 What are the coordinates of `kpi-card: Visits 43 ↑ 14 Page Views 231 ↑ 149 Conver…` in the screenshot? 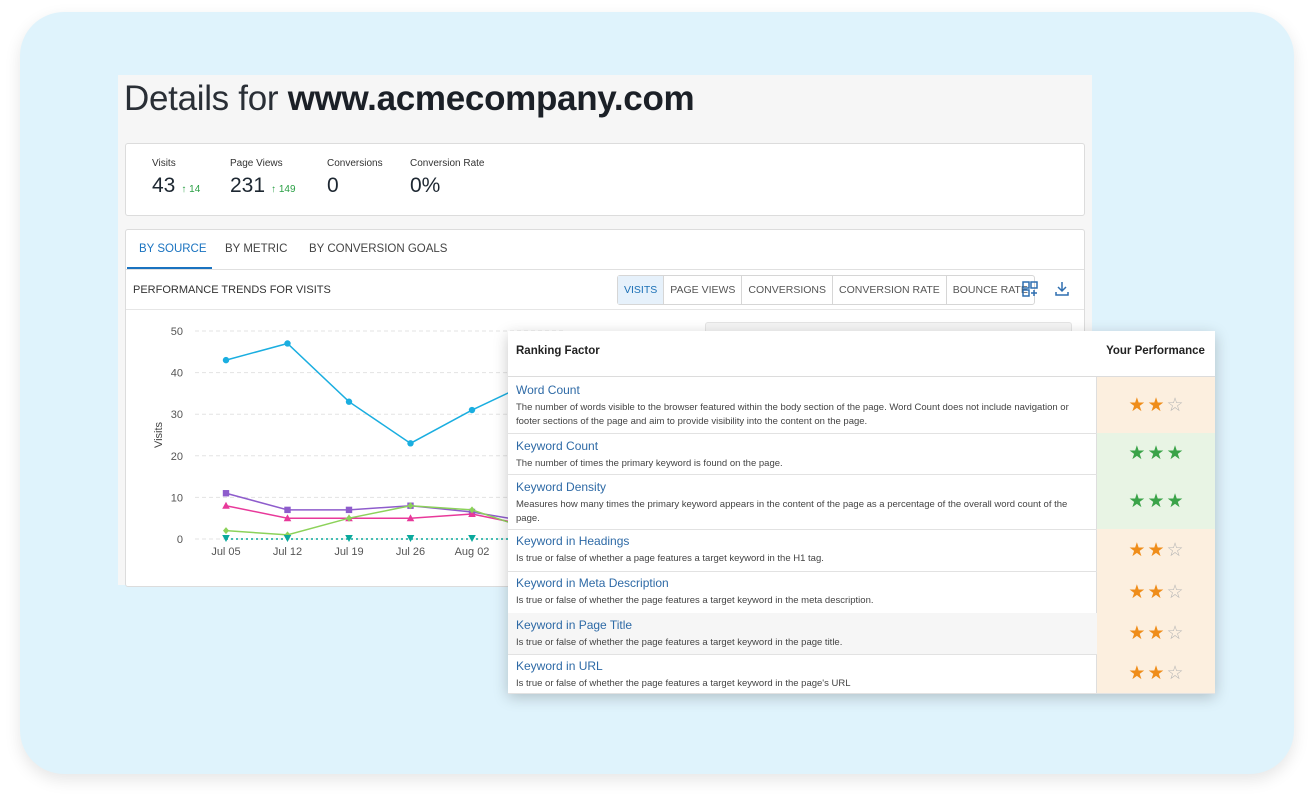 It's located at (605, 179).